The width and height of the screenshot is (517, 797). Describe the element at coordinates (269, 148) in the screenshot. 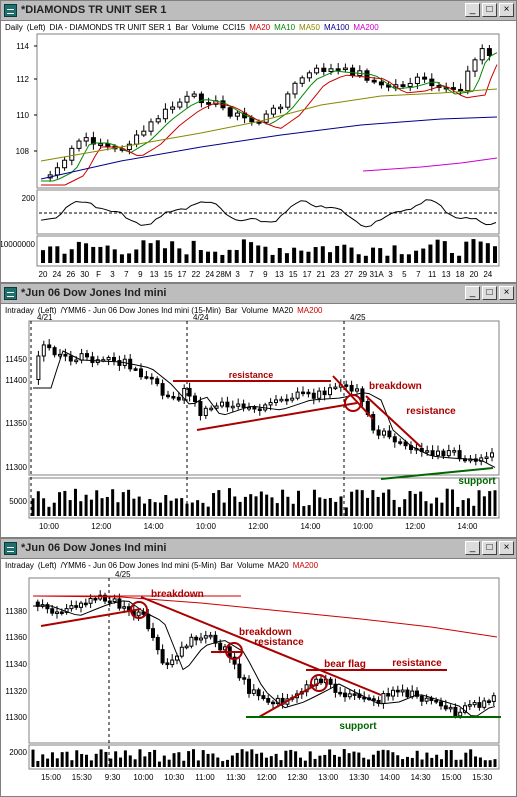

I see `ma100-line` at that location.